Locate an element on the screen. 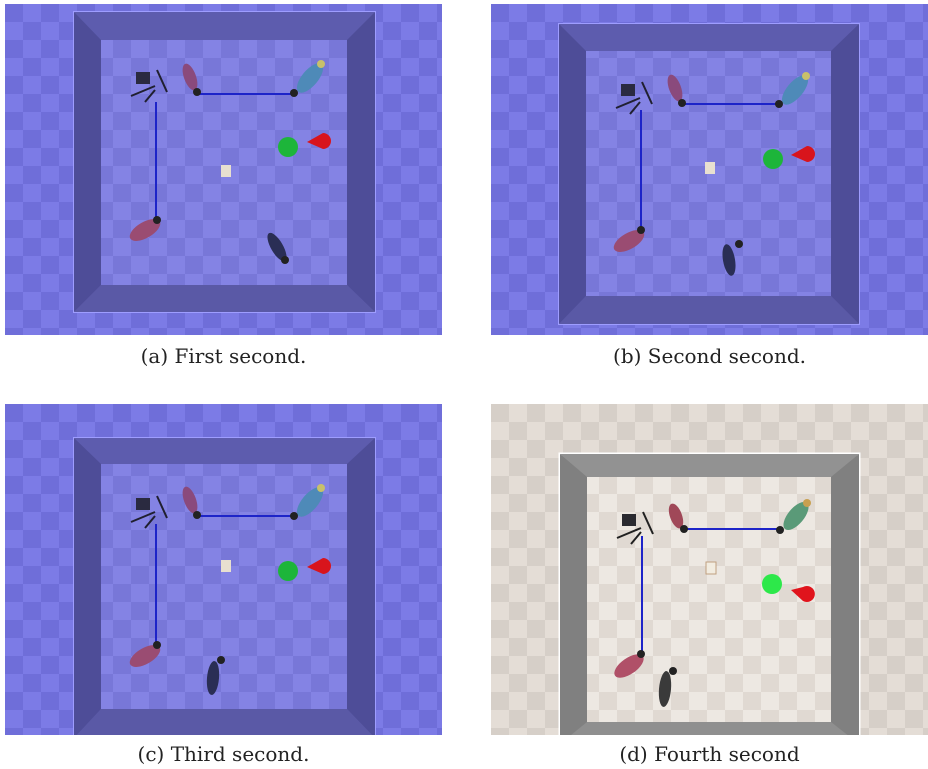 The height and width of the screenshot is (769, 928). caption-a: (a) First second. is located at coordinates (223, 356).